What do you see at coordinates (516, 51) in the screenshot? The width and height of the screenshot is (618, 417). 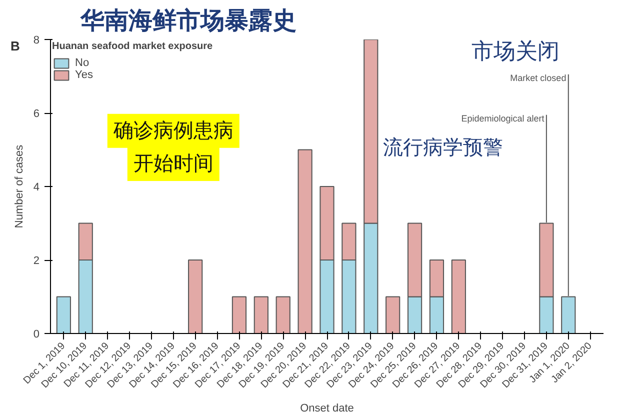 I see `annotation: 市场关闭` at bounding box center [516, 51].